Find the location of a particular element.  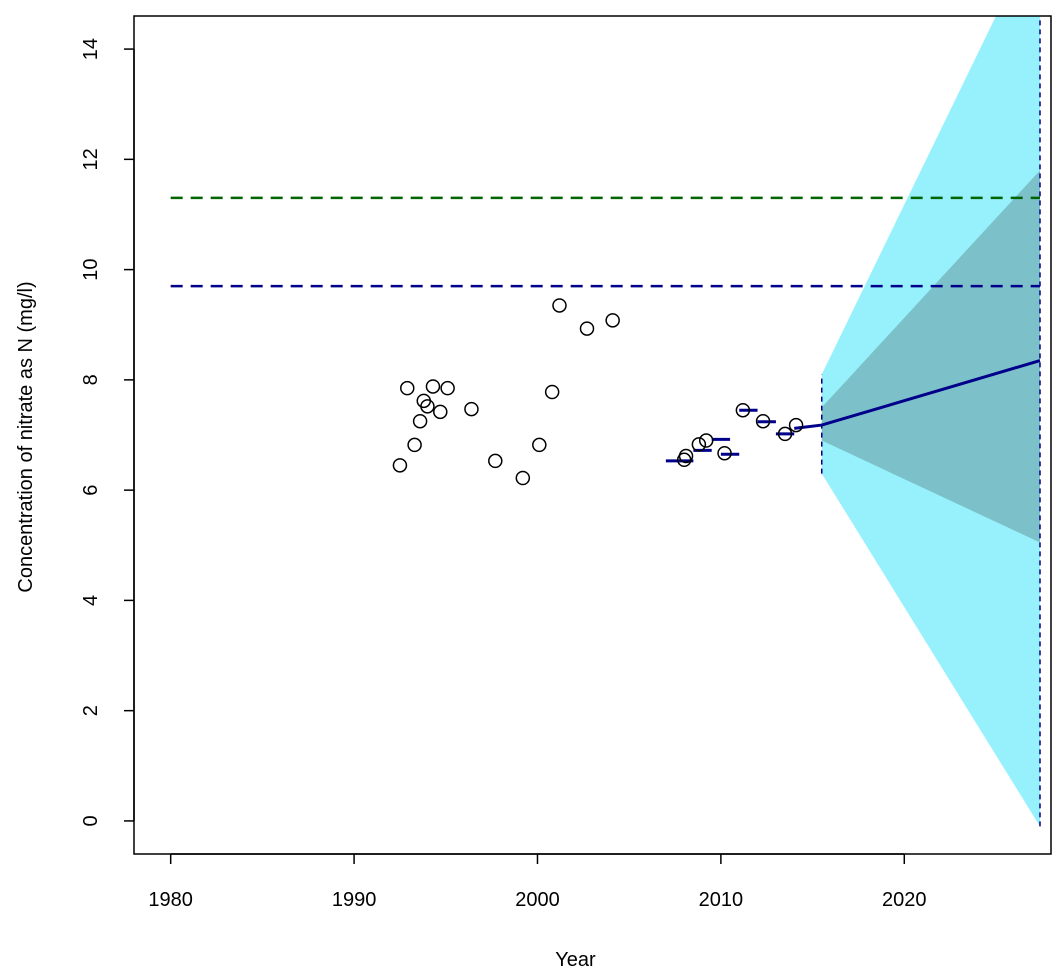

forecast-inner-band is located at coordinates (930, 356).